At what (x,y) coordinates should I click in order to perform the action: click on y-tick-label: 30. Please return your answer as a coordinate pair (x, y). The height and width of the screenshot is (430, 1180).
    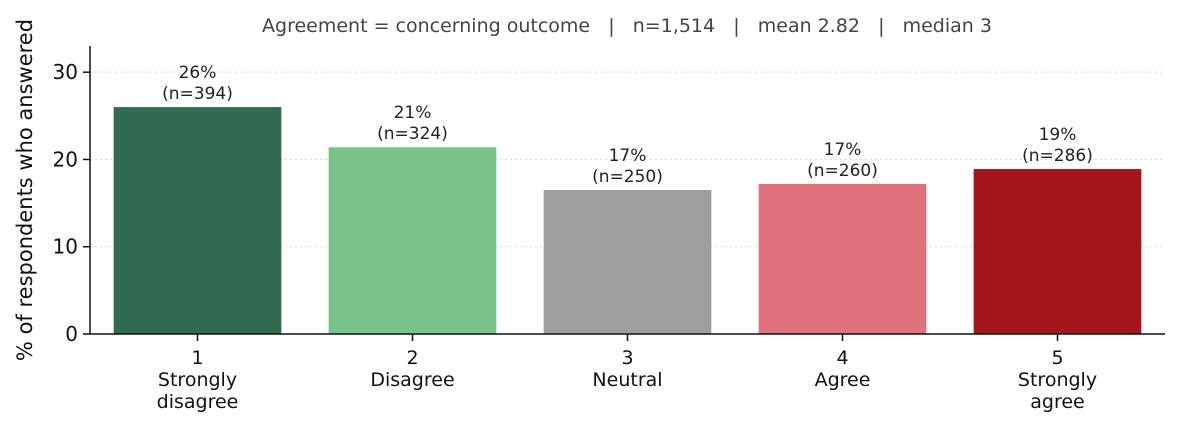
    Looking at the image, I should click on (65, 72).